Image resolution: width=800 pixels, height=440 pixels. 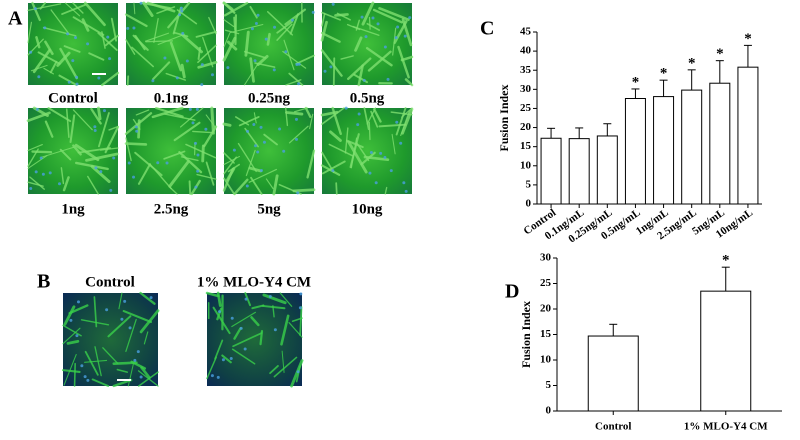 I want to click on image-label: 0.25ng, so click(x=269, y=98).